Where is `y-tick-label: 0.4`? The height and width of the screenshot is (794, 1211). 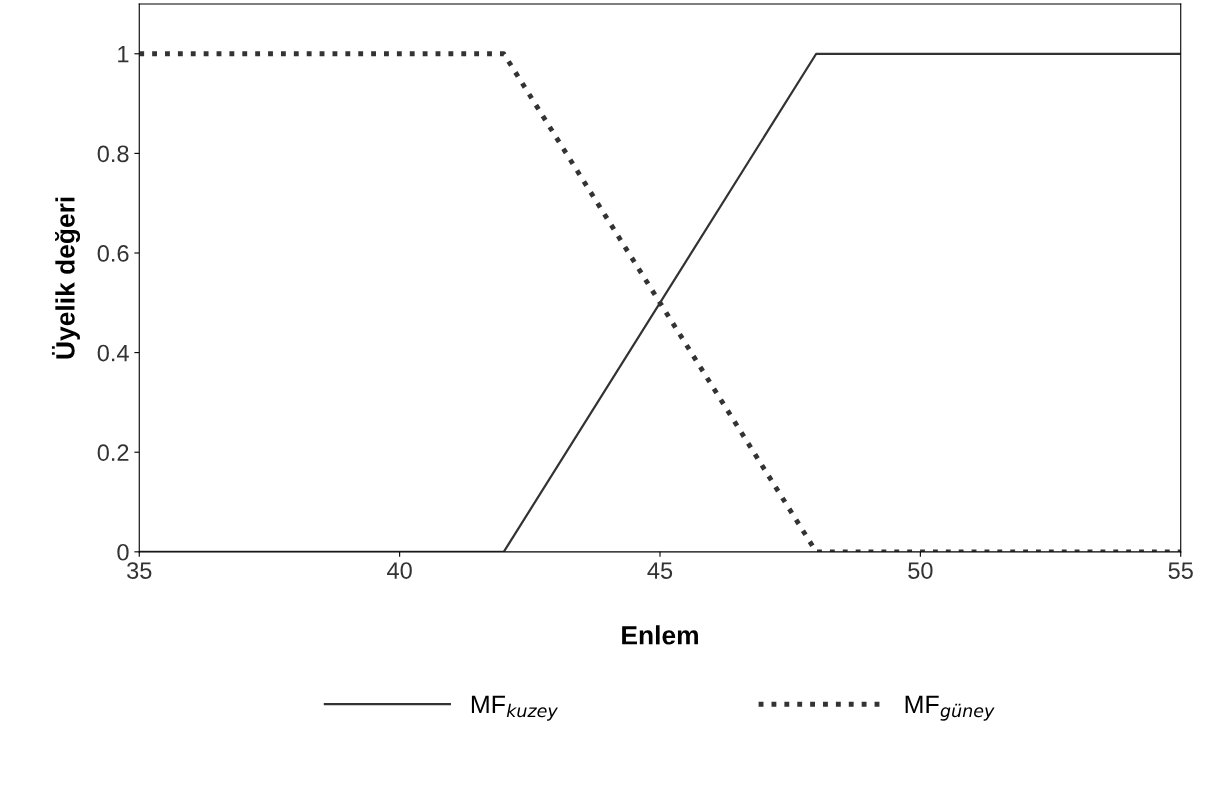
y-tick-label: 0.4 is located at coordinates (113, 353).